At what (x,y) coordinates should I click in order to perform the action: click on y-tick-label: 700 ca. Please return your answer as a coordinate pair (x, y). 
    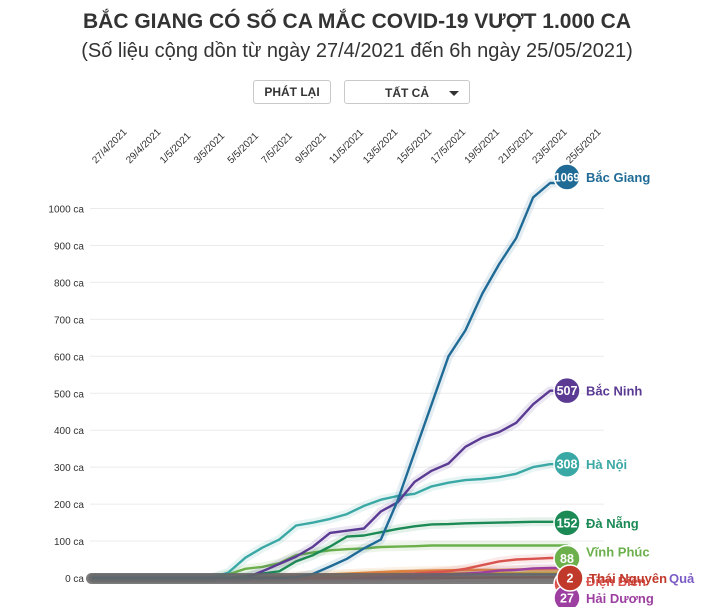
    Looking at the image, I should click on (69, 320).